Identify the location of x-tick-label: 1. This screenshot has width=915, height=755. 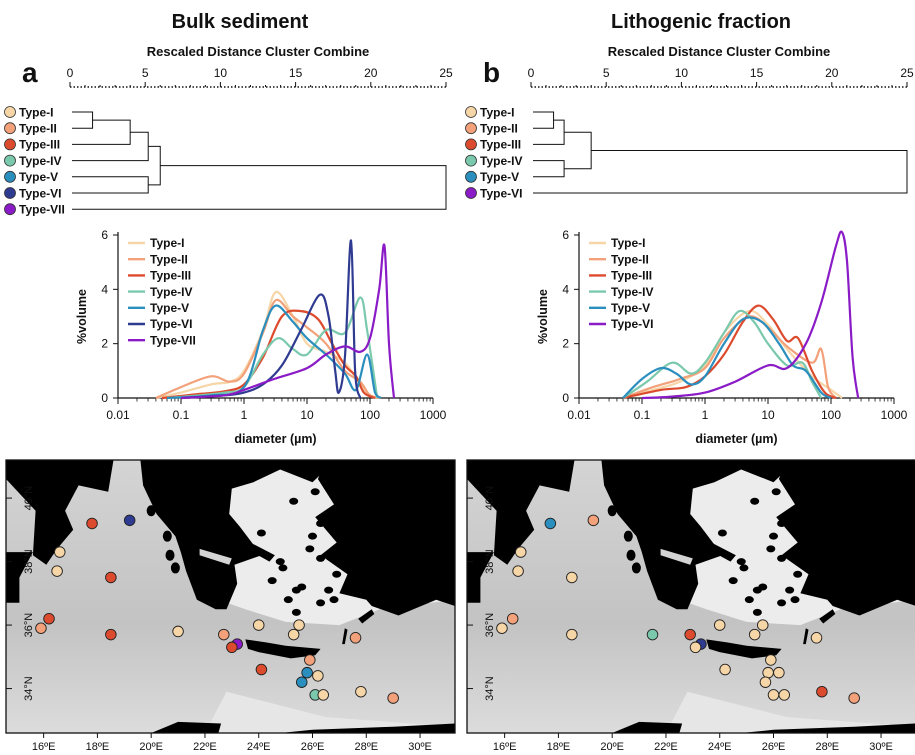
(705, 415).